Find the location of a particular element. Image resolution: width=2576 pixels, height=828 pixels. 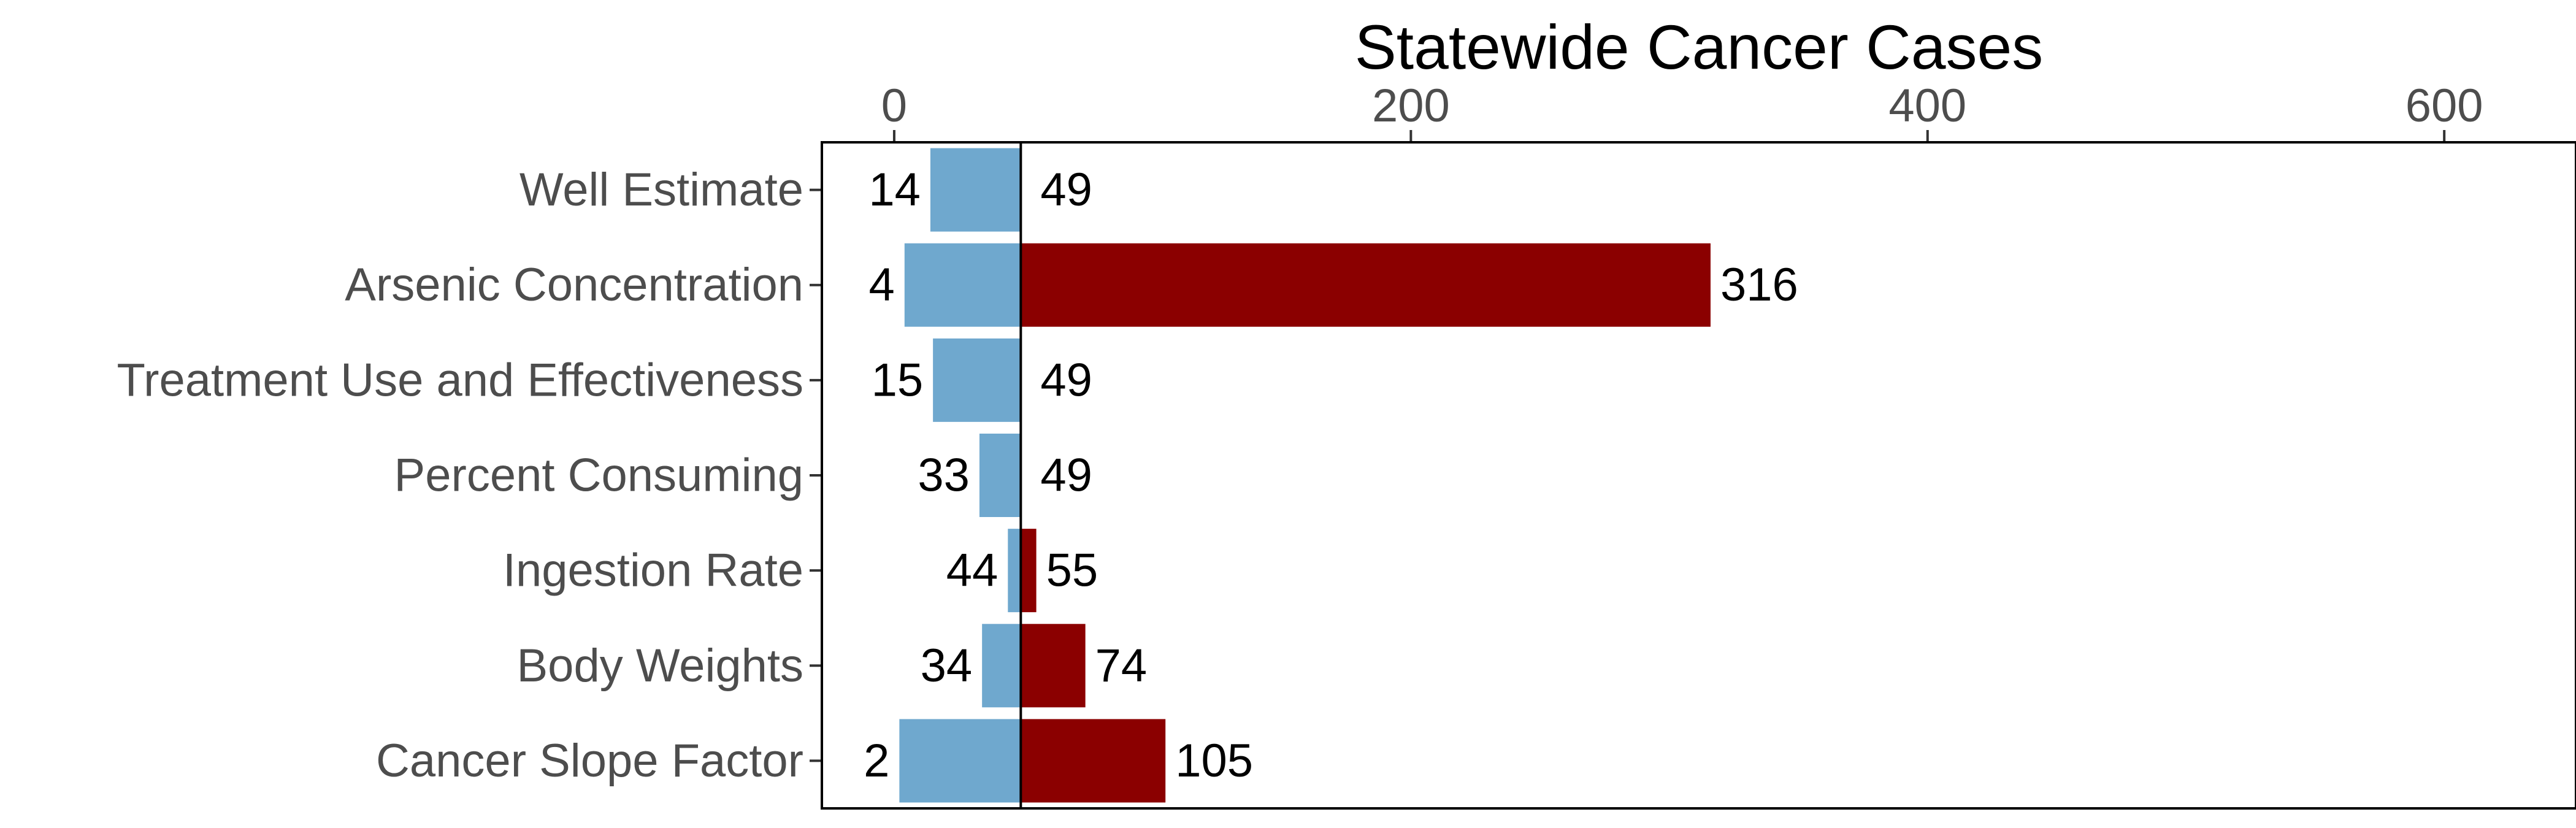

category-label: Body Weights is located at coordinates (659, 666).